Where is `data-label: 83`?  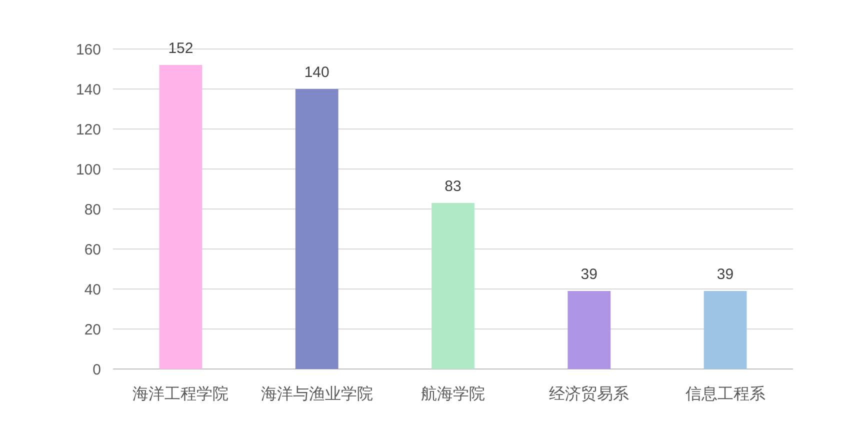
data-label: 83 is located at coordinates (453, 186).